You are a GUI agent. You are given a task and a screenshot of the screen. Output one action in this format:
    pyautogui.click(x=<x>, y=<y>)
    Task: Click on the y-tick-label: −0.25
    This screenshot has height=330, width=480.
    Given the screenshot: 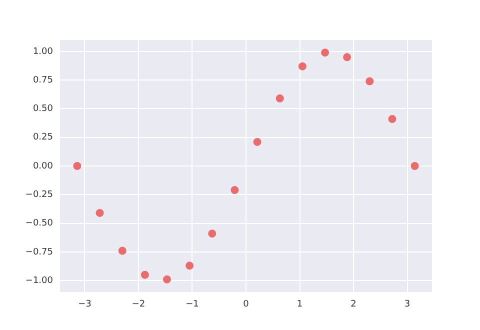 What is the action you would take?
    pyautogui.click(x=39, y=195)
    